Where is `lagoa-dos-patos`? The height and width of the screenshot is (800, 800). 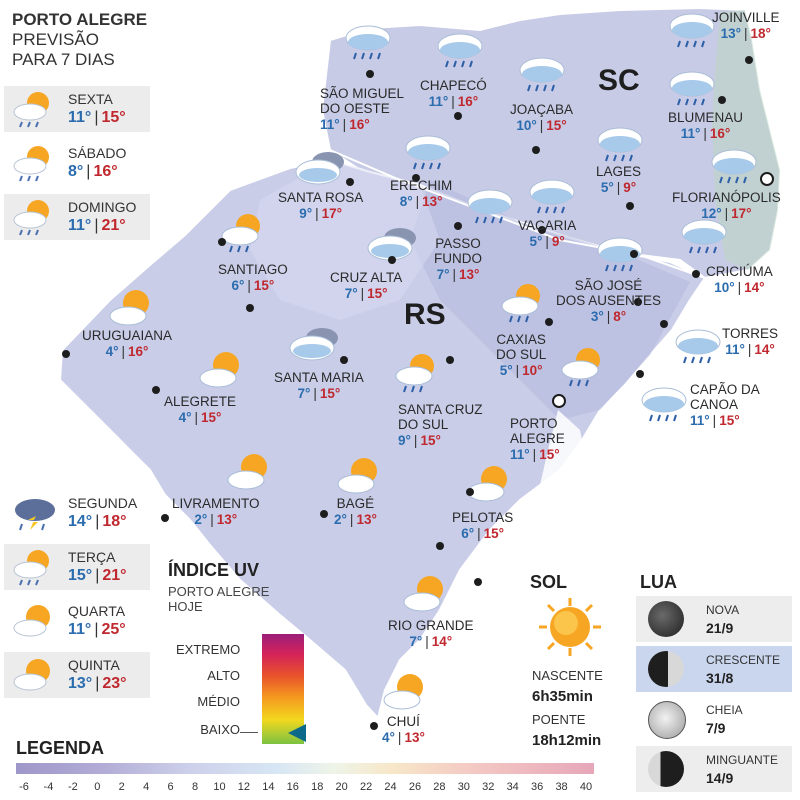
lagoa-dos-patos is located at coordinates (539, 505).